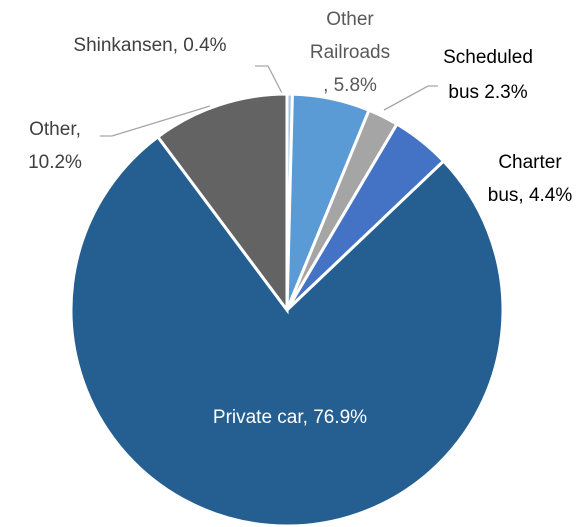 Image resolution: width=578 pixels, height=527 pixels. Describe the element at coordinates (530, 195) in the screenshot. I see `data-label: bus, 4.4%` at that location.